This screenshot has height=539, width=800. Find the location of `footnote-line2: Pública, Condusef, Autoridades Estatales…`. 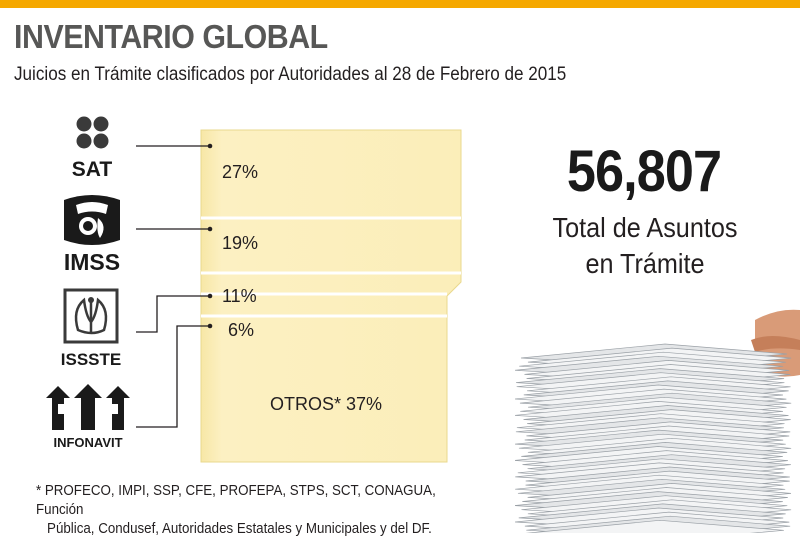

footnote-line2: Pública, Condusef, Autoridades Estatales… is located at coordinates (239, 529).